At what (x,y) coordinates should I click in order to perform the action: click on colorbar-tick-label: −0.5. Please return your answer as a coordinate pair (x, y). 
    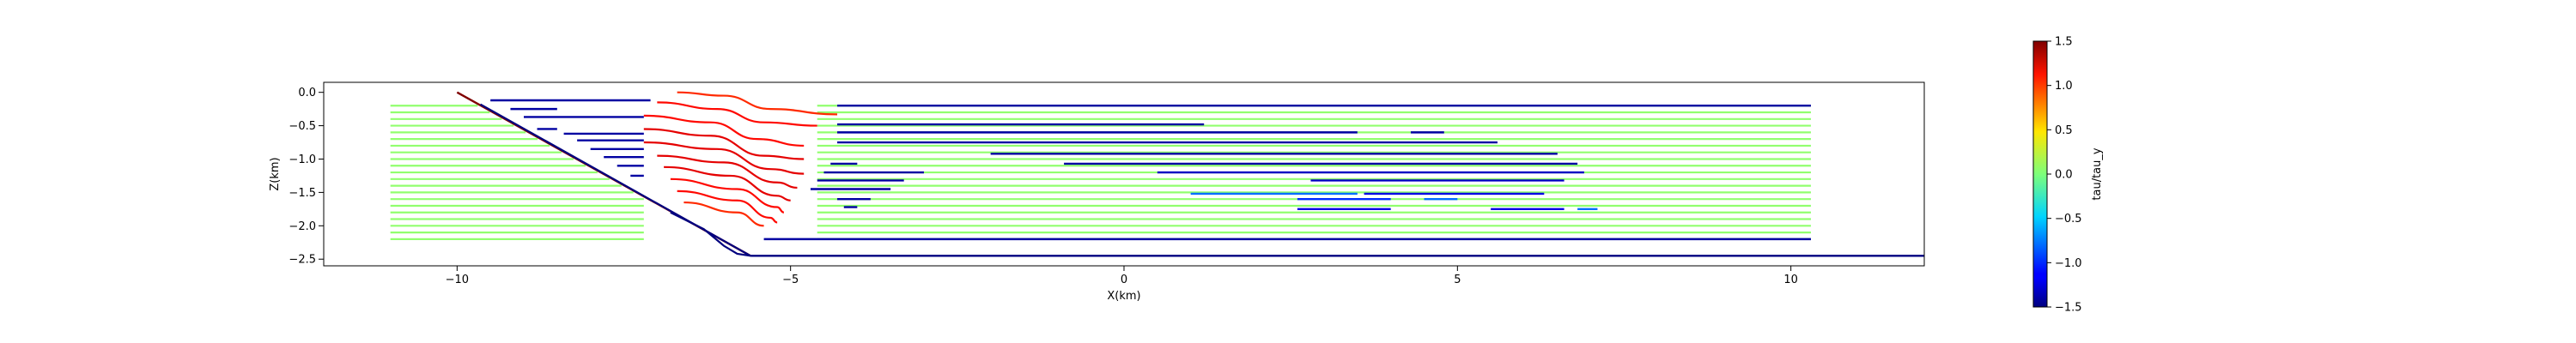
    Looking at the image, I should click on (2068, 220).